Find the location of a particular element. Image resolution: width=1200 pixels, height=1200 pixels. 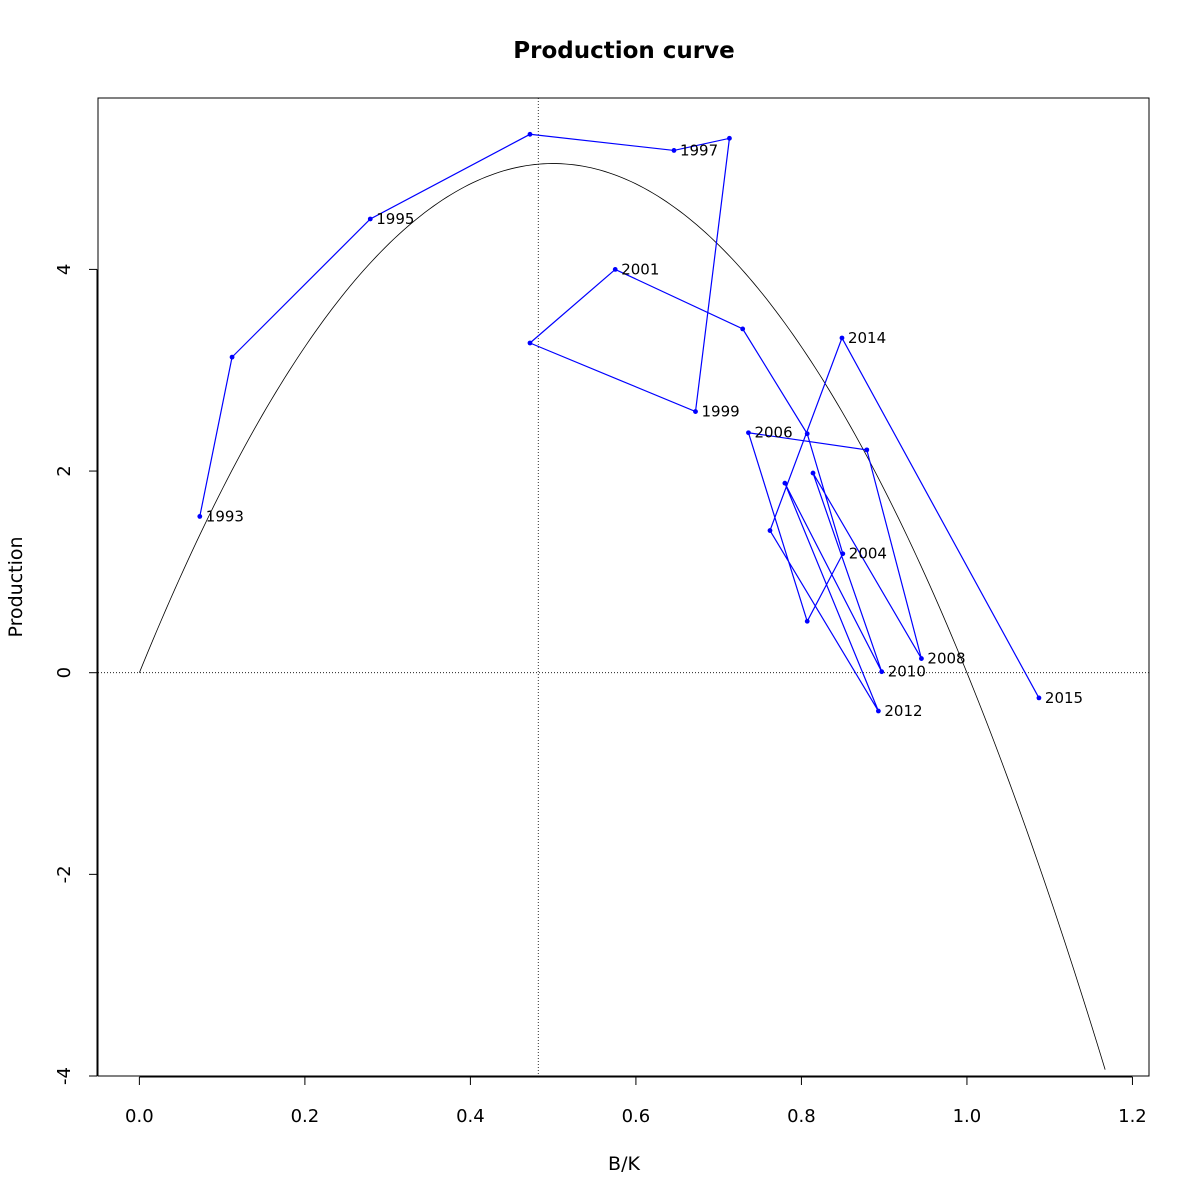

y-tick-label: 0 is located at coordinates (64, 672).